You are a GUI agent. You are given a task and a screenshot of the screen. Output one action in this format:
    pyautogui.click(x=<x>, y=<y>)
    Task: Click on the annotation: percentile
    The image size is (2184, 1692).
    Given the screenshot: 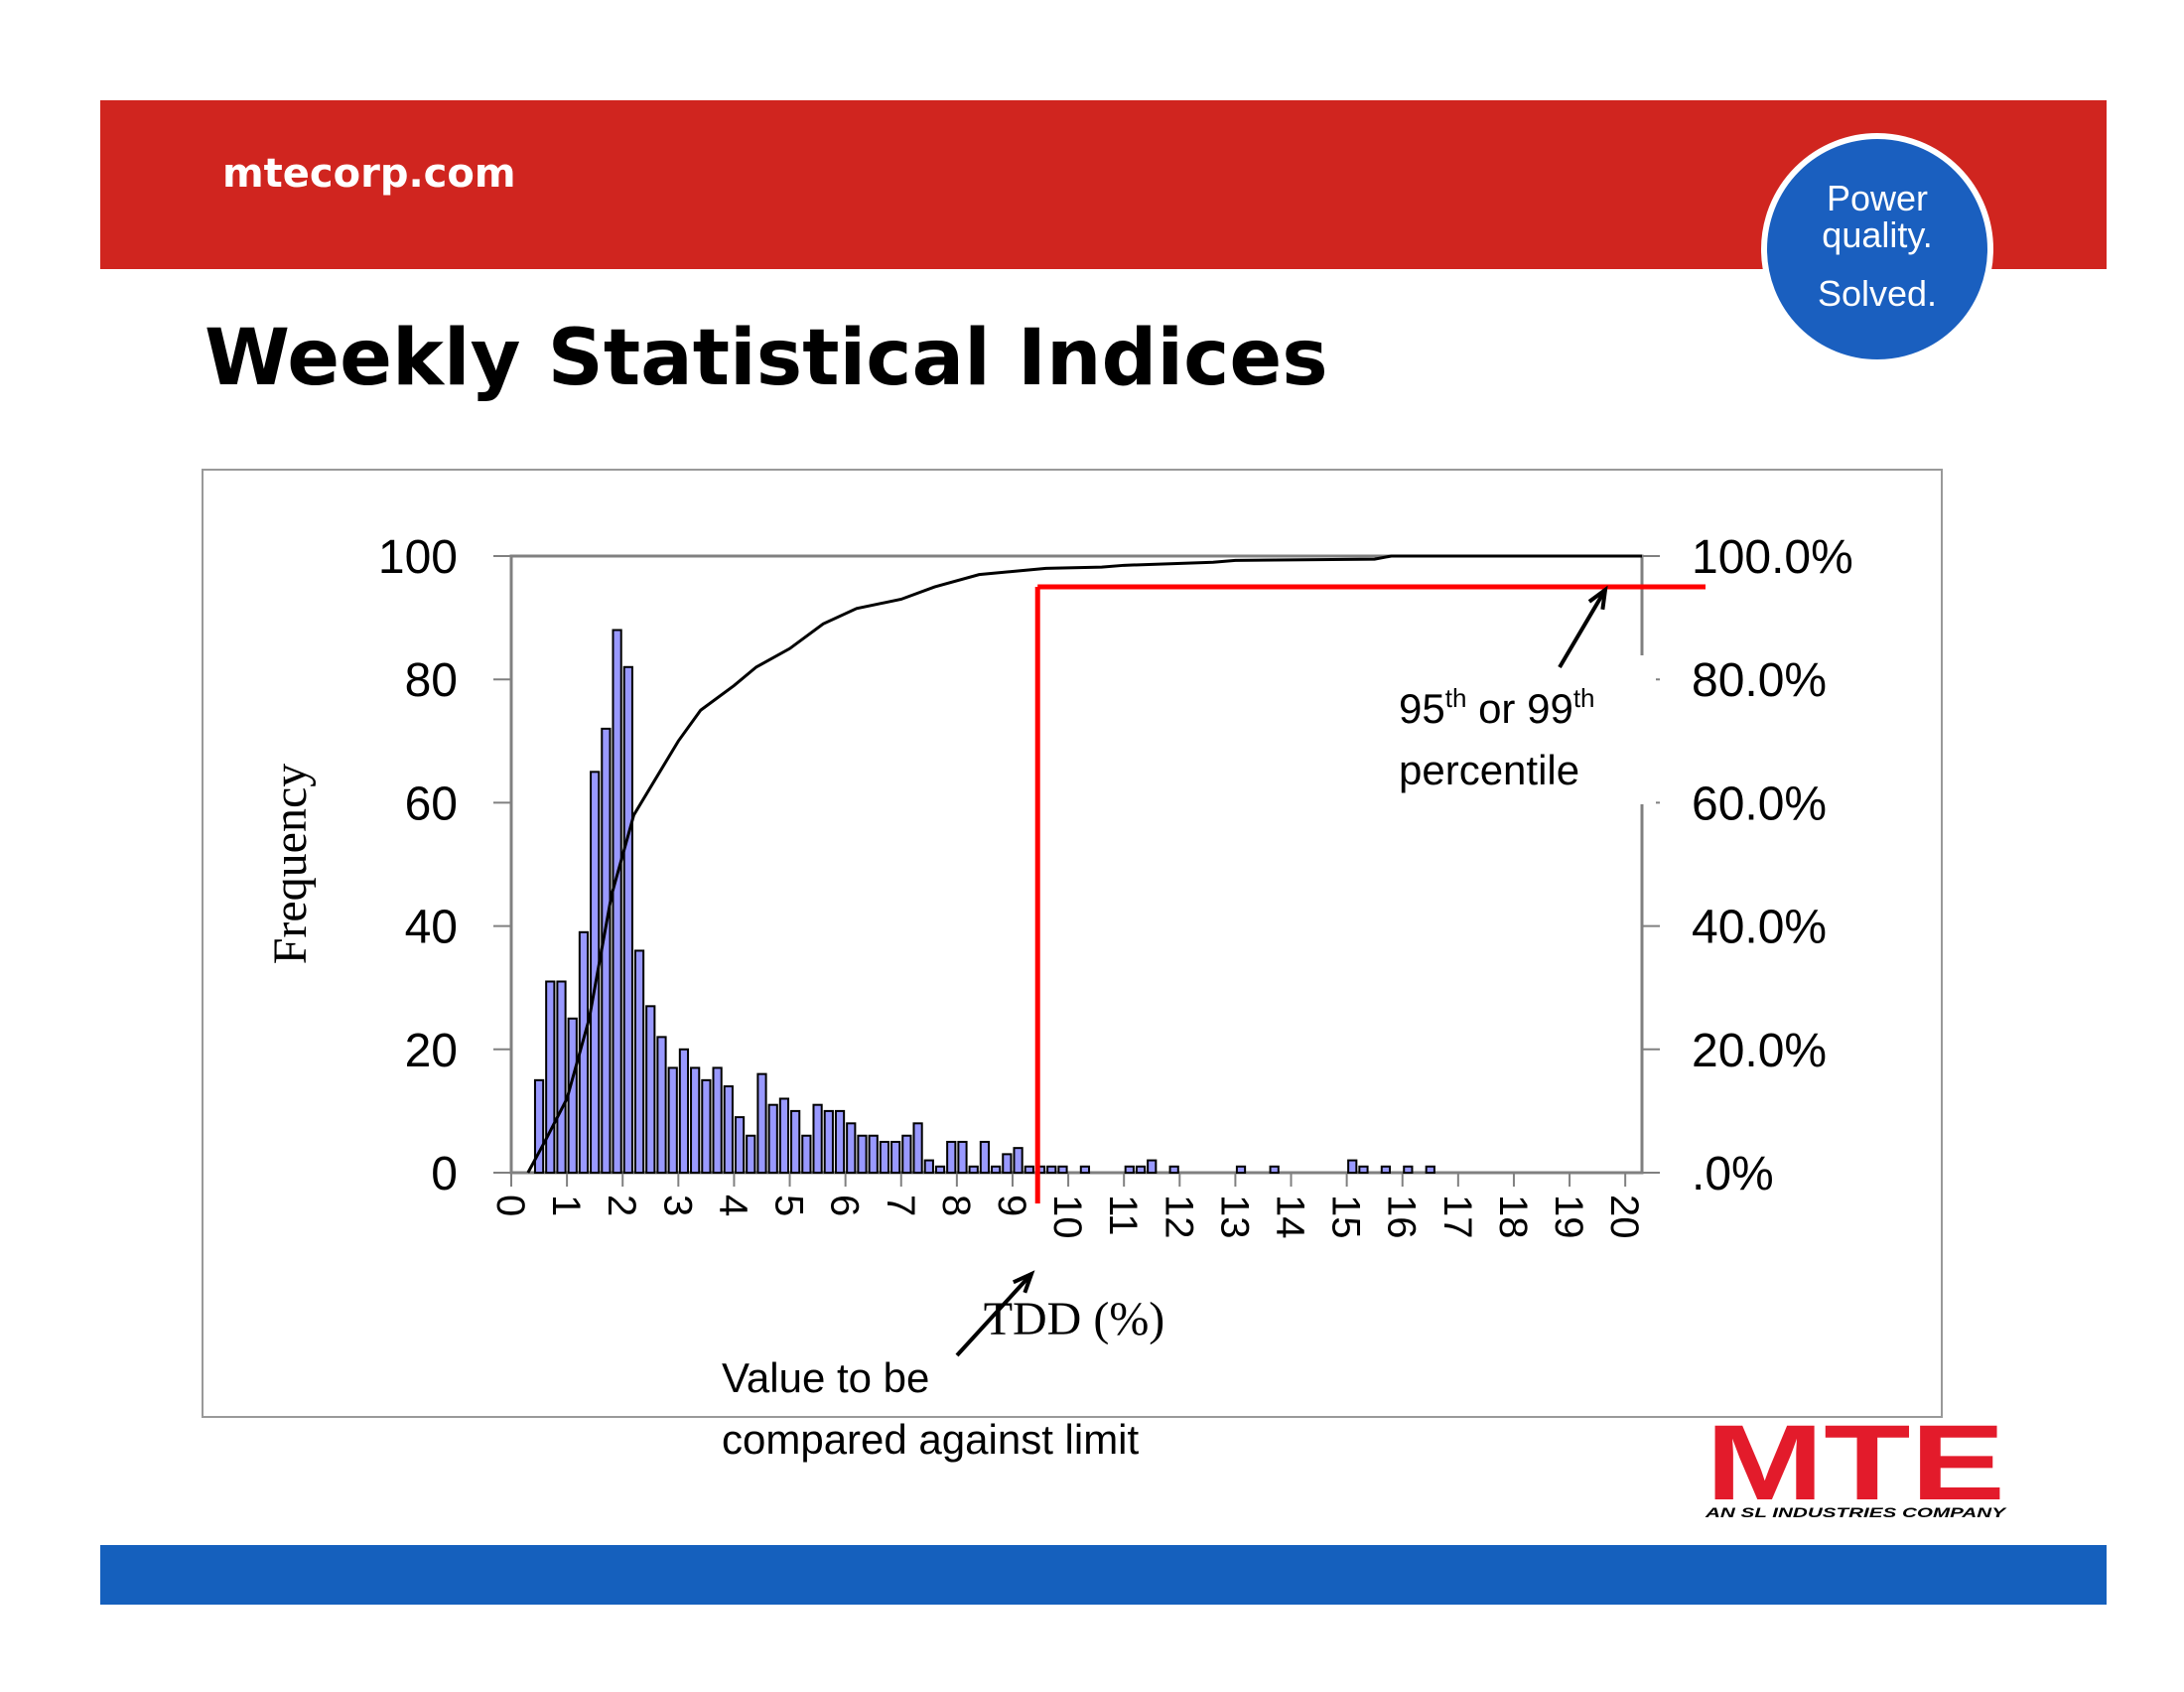 What is the action you would take?
    pyautogui.click(x=1489, y=770)
    